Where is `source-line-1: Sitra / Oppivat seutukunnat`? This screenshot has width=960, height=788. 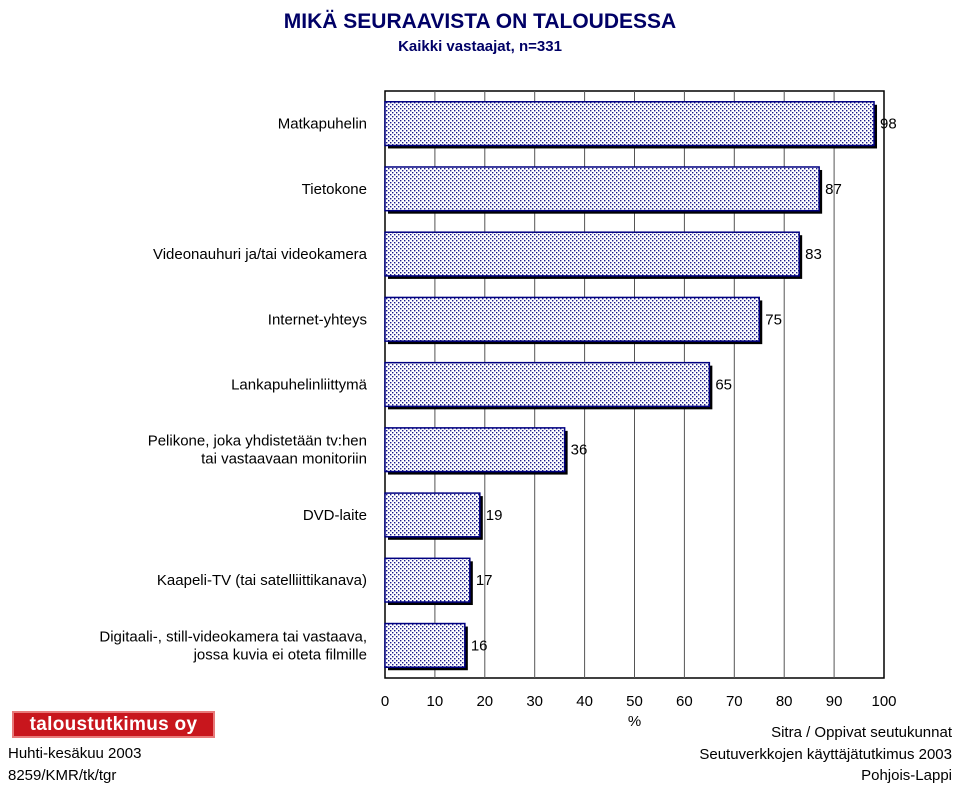
source-line-1: Sitra / Oppivat seutukunnat is located at coordinates (861, 732).